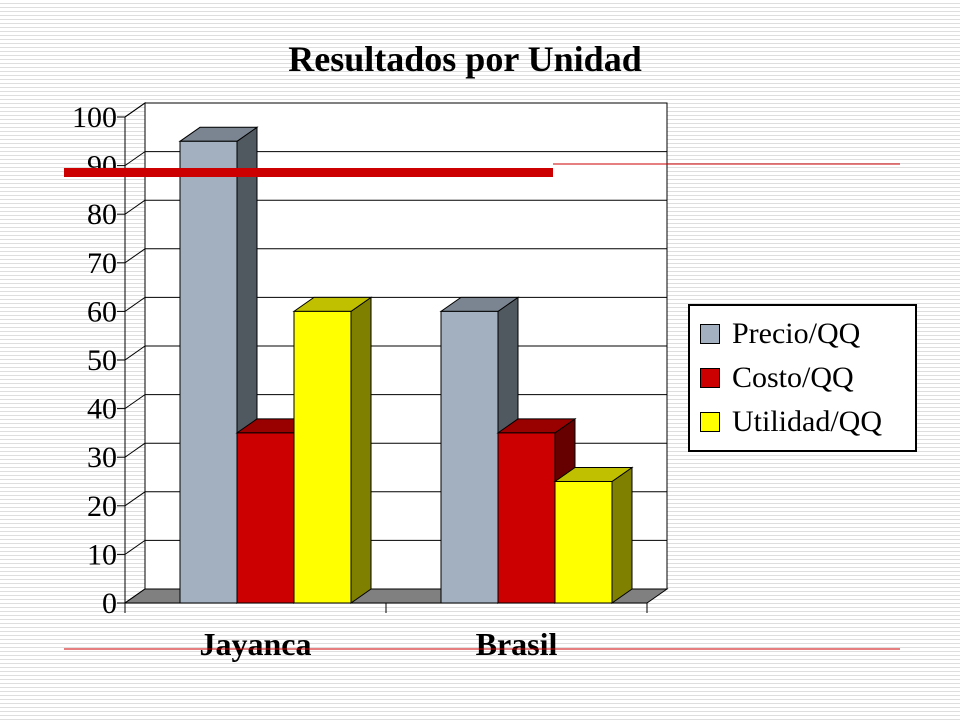 The height and width of the screenshot is (720, 960). Describe the element at coordinates (796, 333) in the screenshot. I see `legend-label-precio: Precio/QQ` at that location.